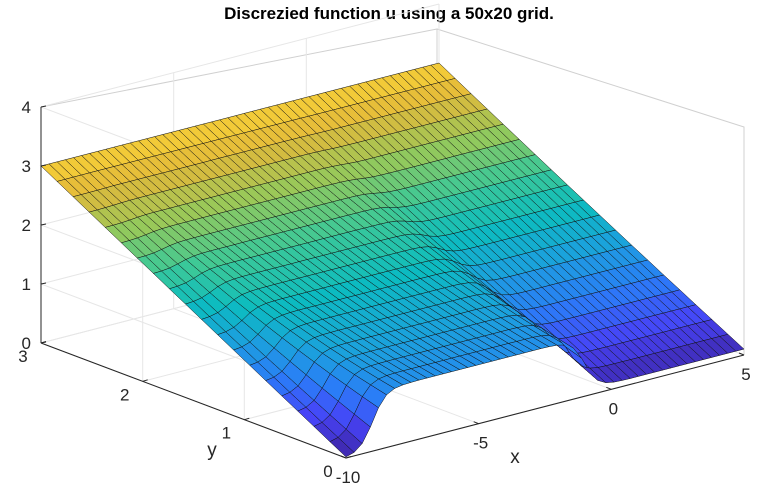 The image size is (778, 493). I want to click on z-tick-label: 1, so click(26, 284).